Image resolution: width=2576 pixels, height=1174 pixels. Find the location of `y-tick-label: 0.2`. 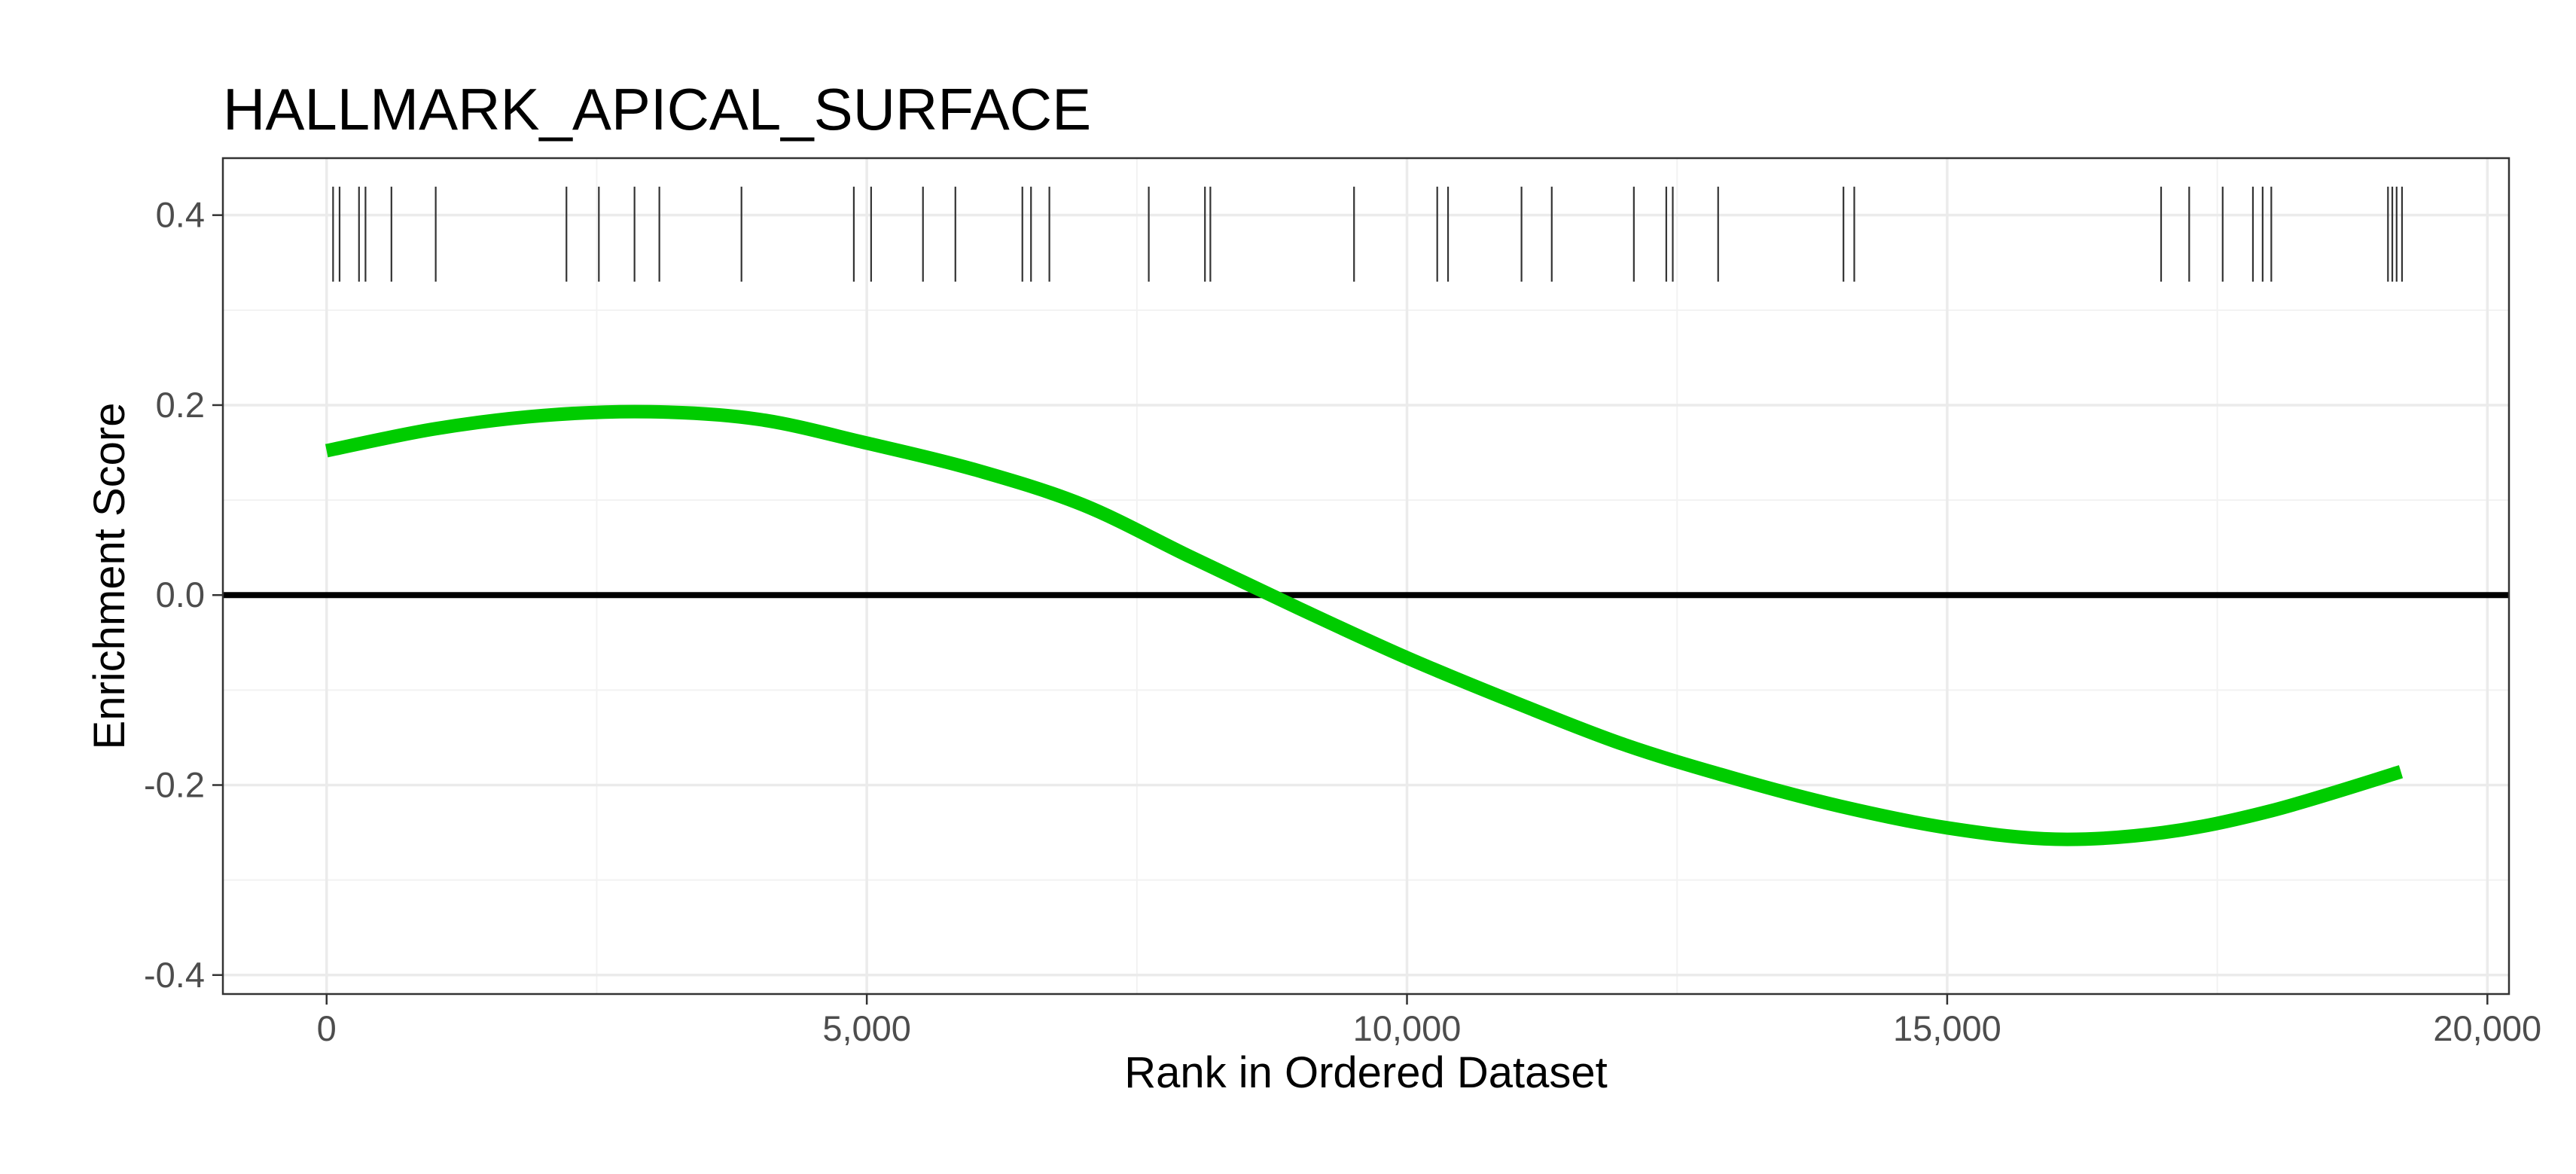

y-tick-label: 0.2 is located at coordinates (180, 405).